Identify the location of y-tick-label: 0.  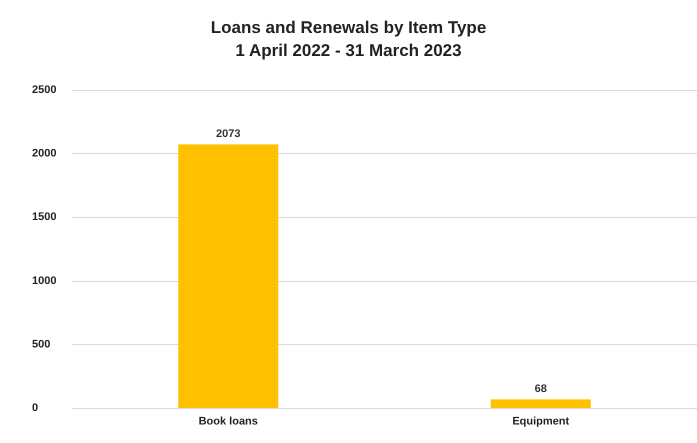
(35, 408).